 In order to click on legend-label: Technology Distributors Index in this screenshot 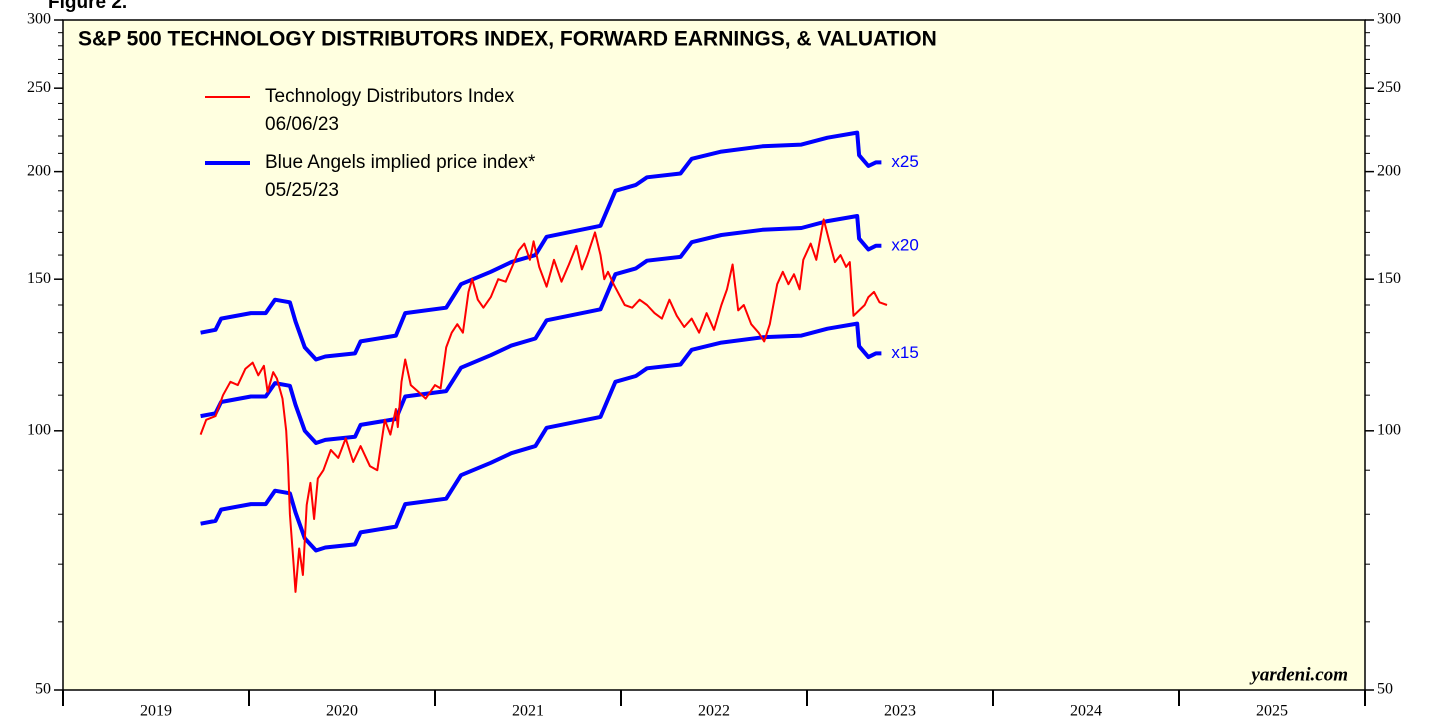, I will do `click(390, 96)`.